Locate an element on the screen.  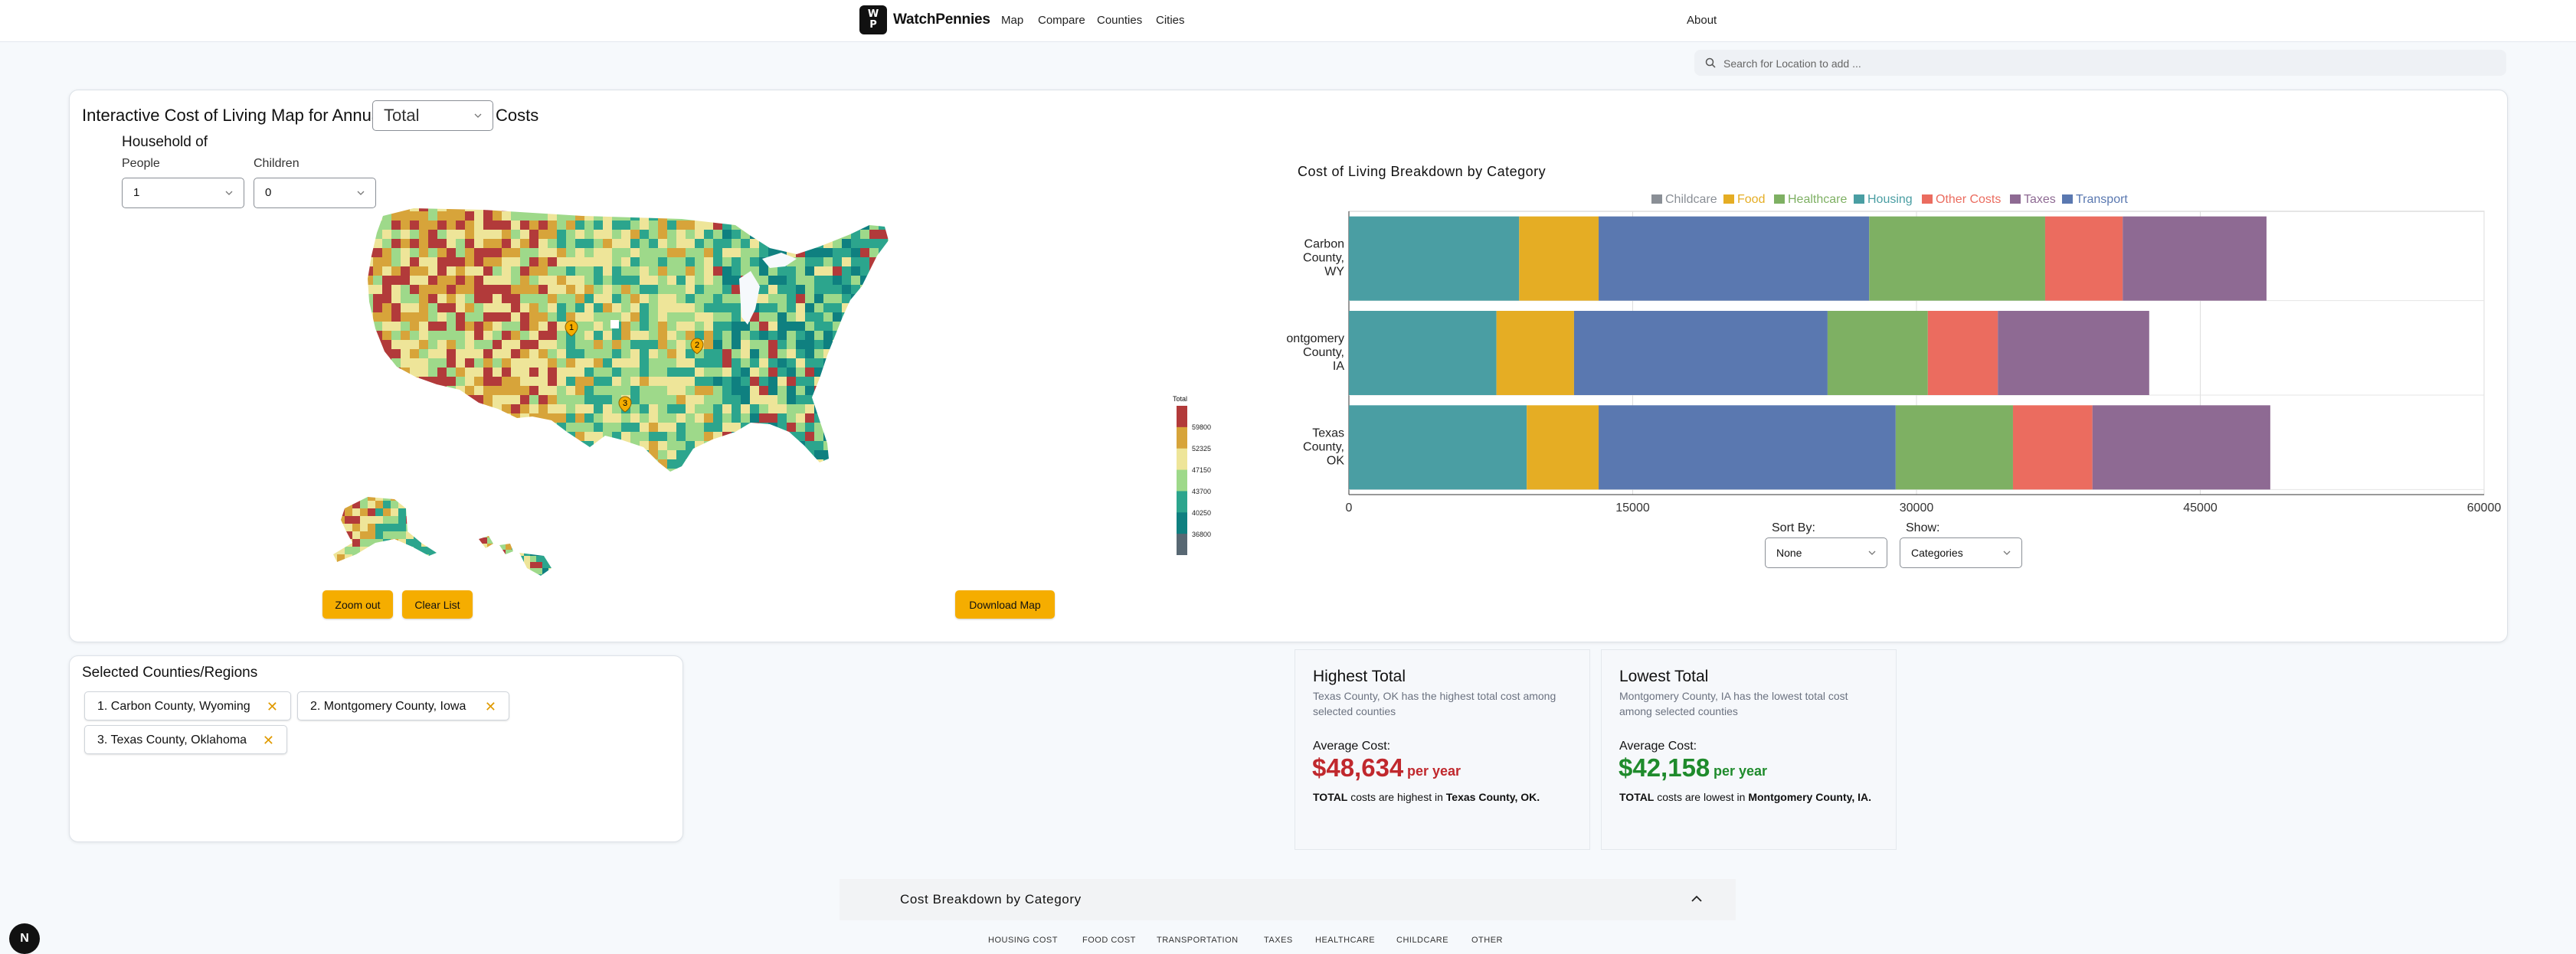
county-choropleth: 1 2 3 is located at coordinates (651, 393).